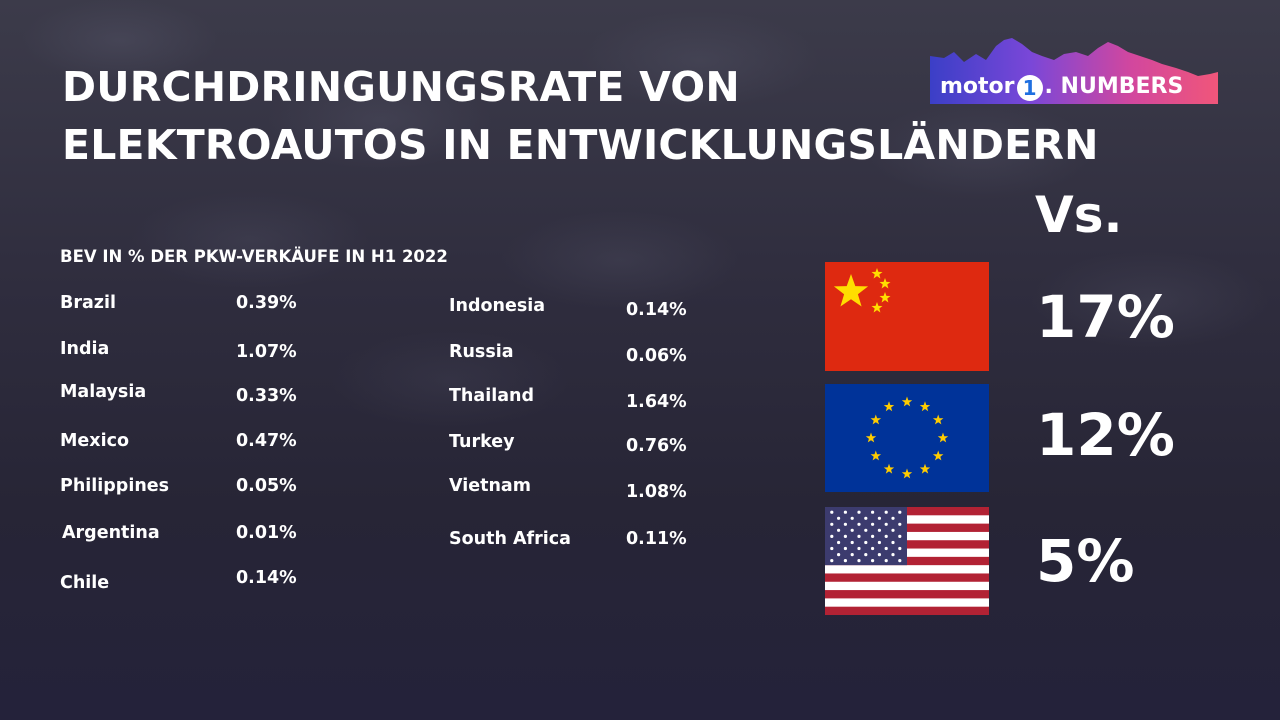 The height and width of the screenshot is (720, 1280). I want to click on country-name: South Africa, so click(510, 539).